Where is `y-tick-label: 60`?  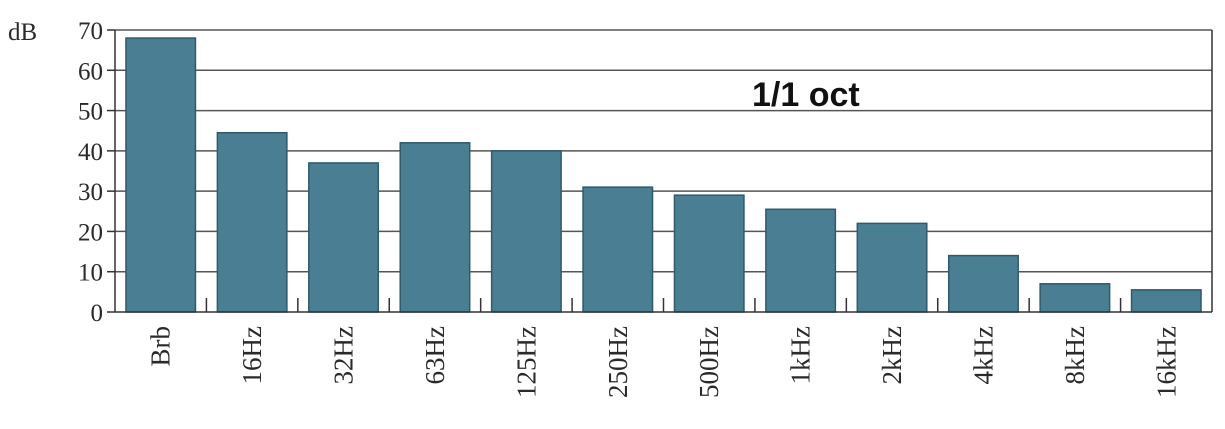 y-tick-label: 60 is located at coordinates (90, 71).